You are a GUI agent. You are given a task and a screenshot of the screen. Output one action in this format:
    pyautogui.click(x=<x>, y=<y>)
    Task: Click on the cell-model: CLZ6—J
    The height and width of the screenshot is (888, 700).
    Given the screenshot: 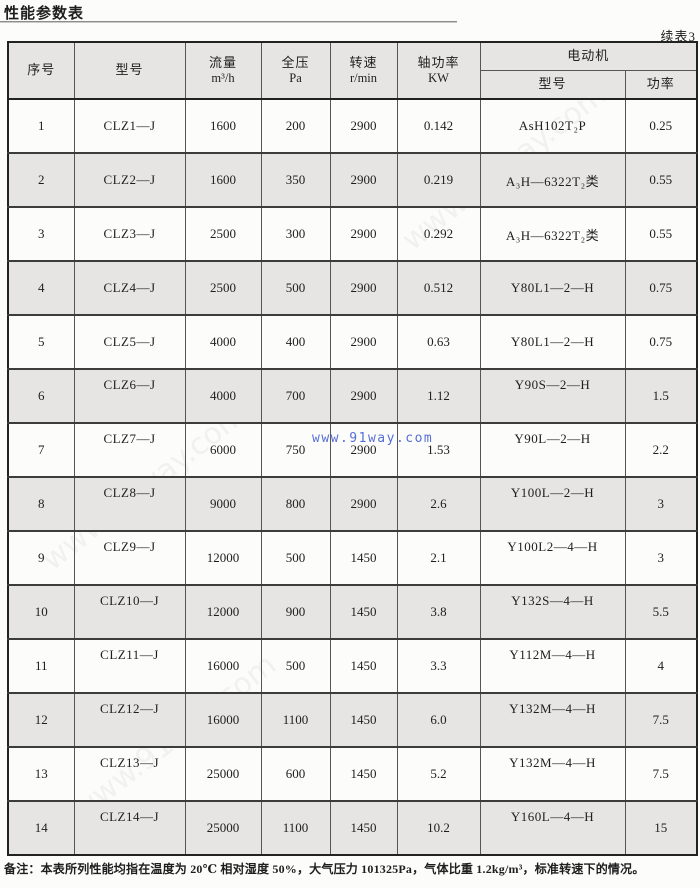 What is the action you would take?
    pyautogui.click(x=129, y=395)
    